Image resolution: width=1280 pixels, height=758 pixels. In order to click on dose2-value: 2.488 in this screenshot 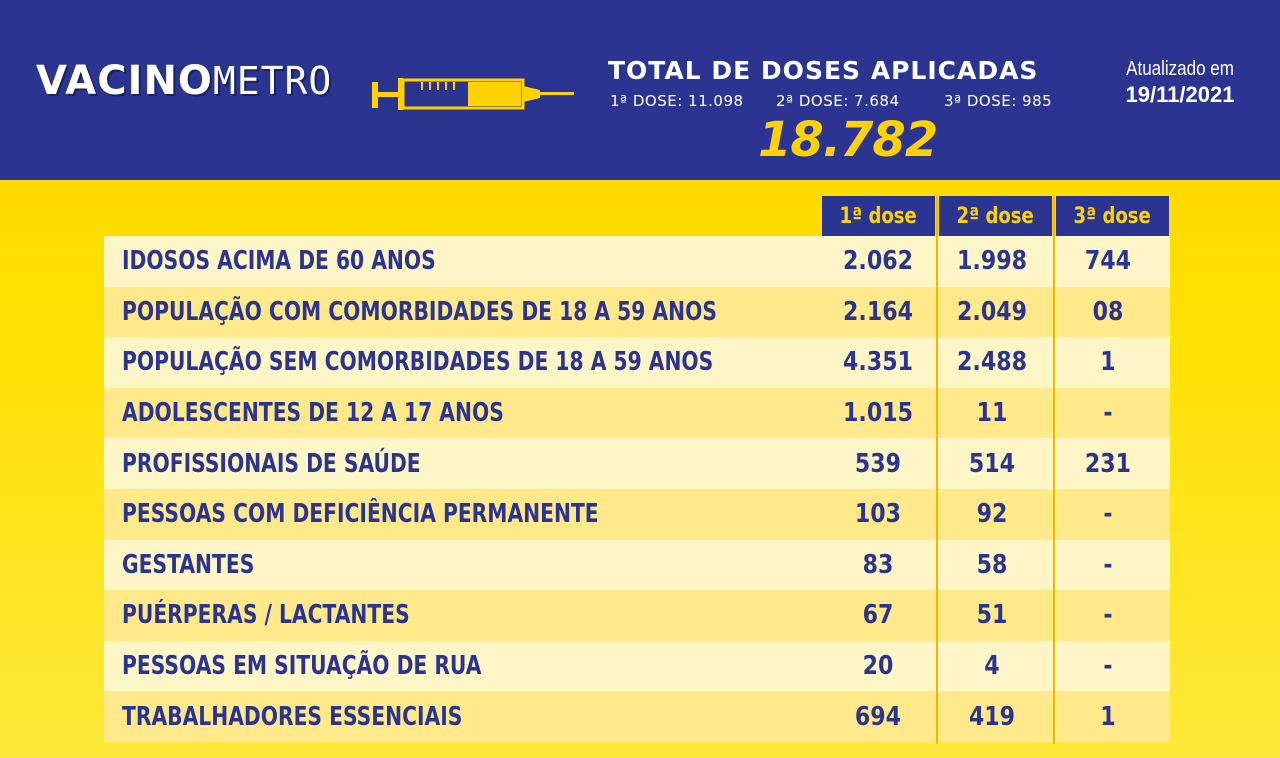, I will do `click(992, 362)`.